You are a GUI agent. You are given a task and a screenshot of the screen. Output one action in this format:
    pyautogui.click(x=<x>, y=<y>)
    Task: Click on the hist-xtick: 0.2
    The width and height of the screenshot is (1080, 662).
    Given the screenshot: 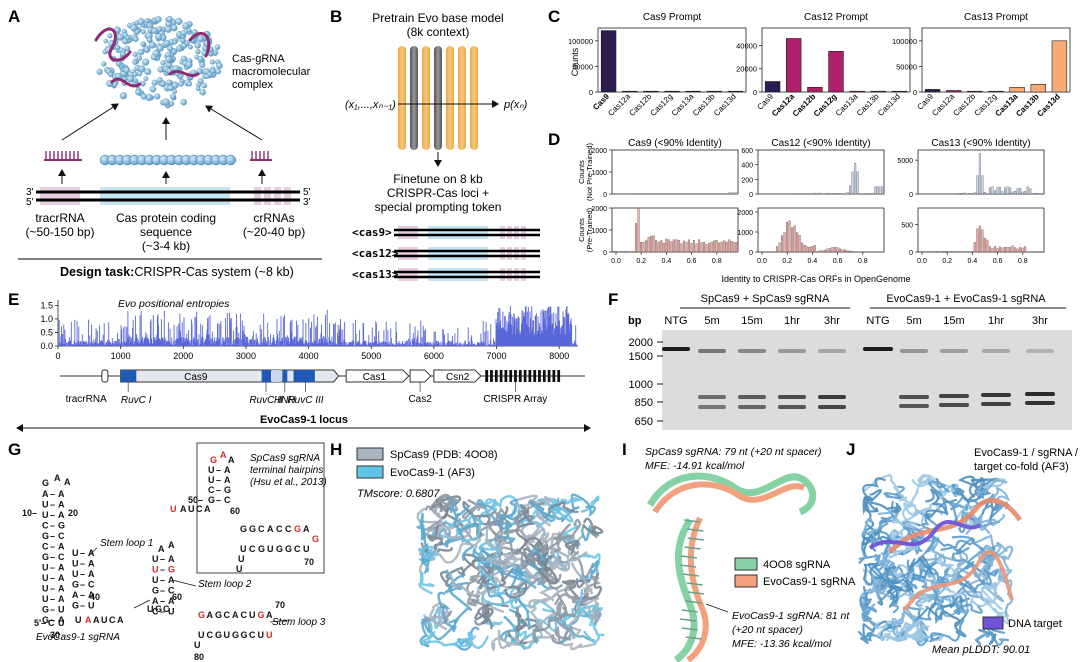 What is the action you would take?
    pyautogui.click(x=787, y=261)
    